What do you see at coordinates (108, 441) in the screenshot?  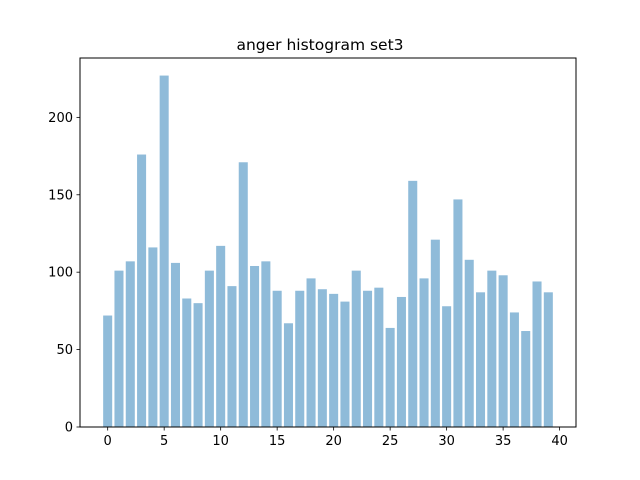 I see `x-tick-label-0: 0` at bounding box center [108, 441].